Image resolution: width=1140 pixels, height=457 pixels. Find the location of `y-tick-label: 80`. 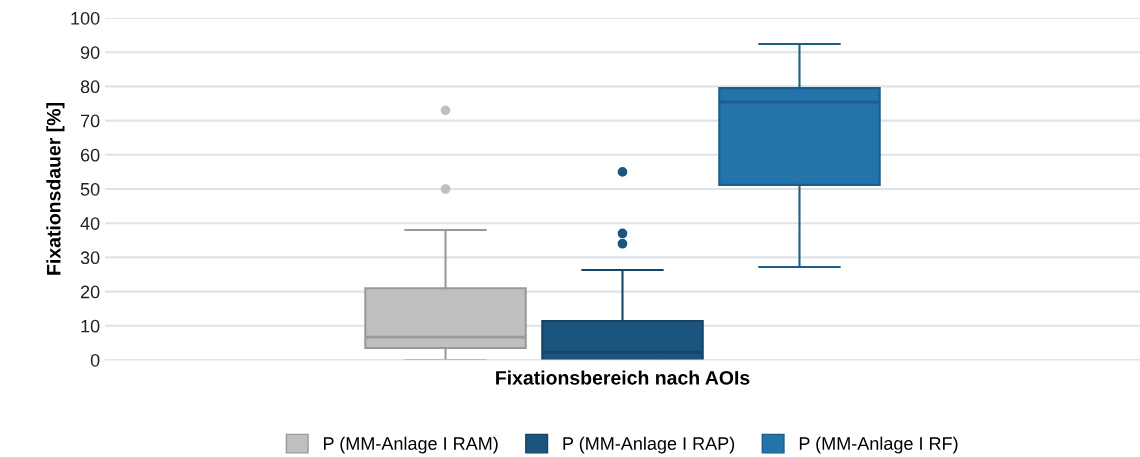

y-tick-label: 80 is located at coordinates (90, 87).